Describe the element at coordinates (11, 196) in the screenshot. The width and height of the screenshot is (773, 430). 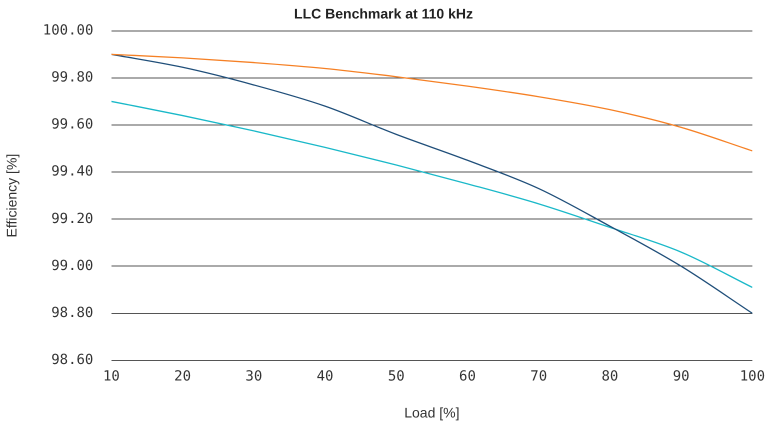
I see `y-axis-title: Efficiency [%]` at that location.